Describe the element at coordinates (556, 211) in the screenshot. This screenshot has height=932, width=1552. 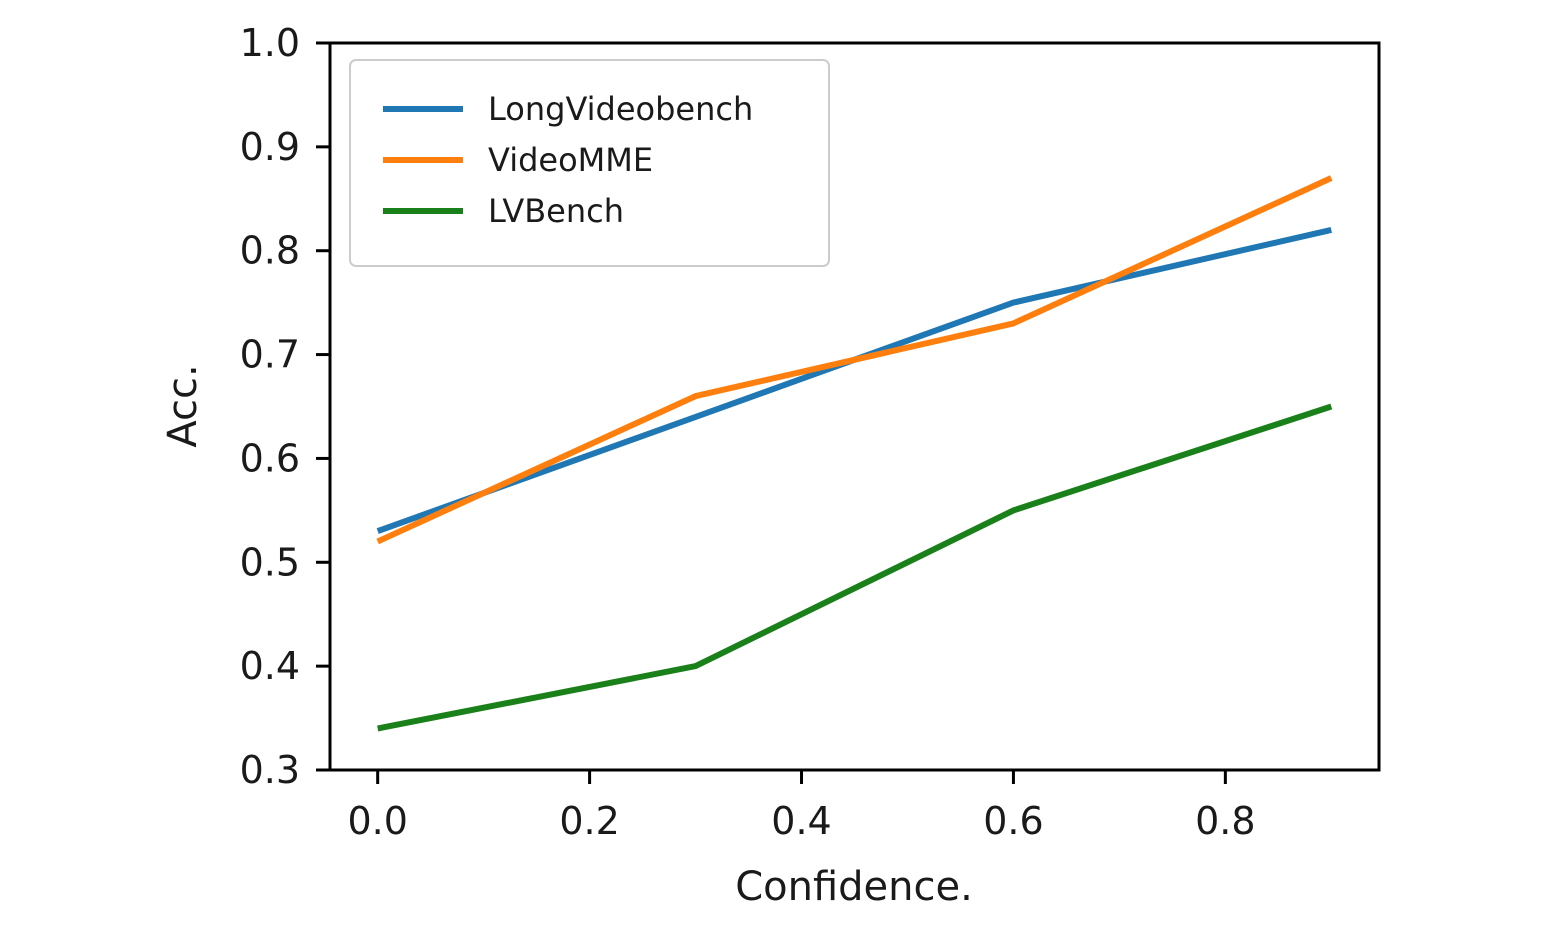
I see `legend-label: LVBench` at that location.